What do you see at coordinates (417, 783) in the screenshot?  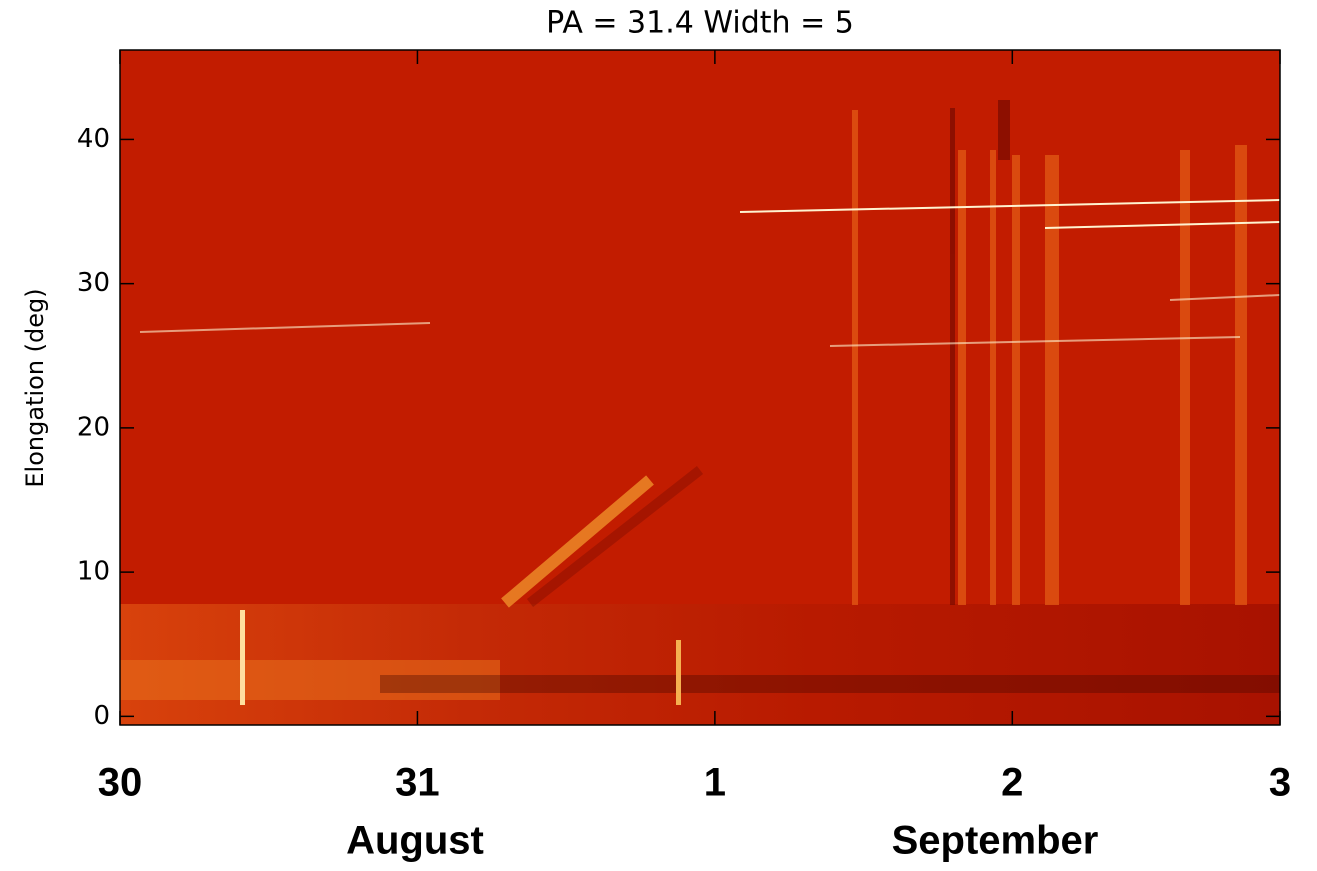 I see `x-tick-label: 31` at bounding box center [417, 783].